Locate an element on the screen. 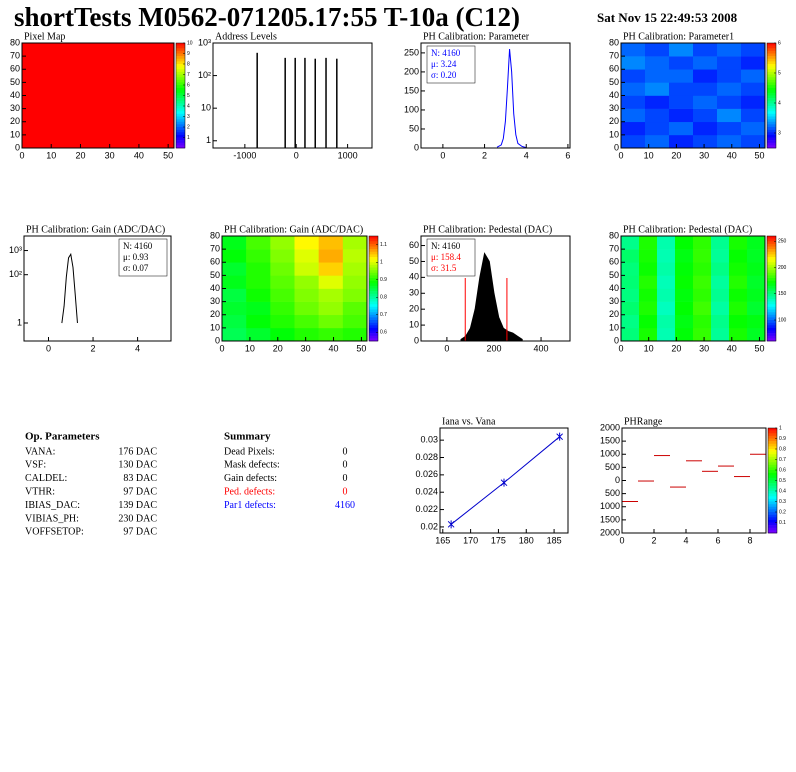 Image resolution: width=796 pixels, height=772 pixels. chart-title: PH Calibration: Parameter1 is located at coordinates (678, 36).